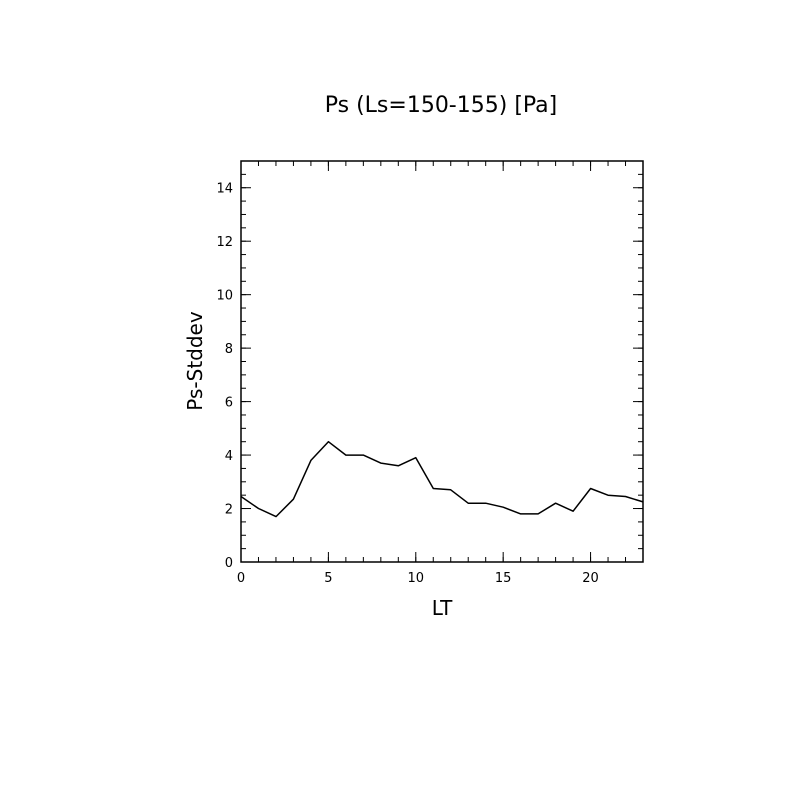  I want to click on y-tick-label: 10, so click(224, 296).